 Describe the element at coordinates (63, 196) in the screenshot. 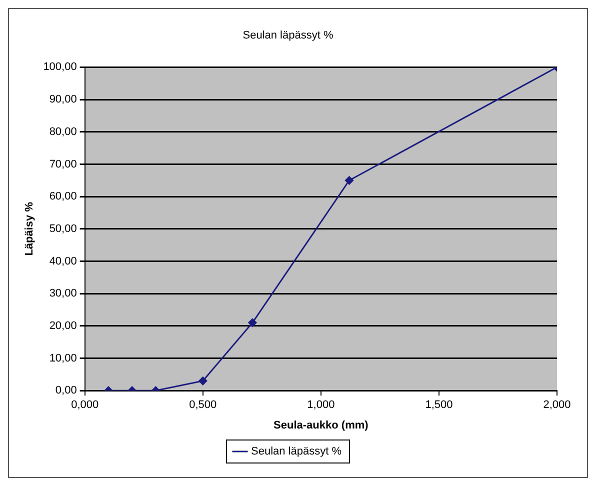

I see `y-tick-label: 60,00` at that location.